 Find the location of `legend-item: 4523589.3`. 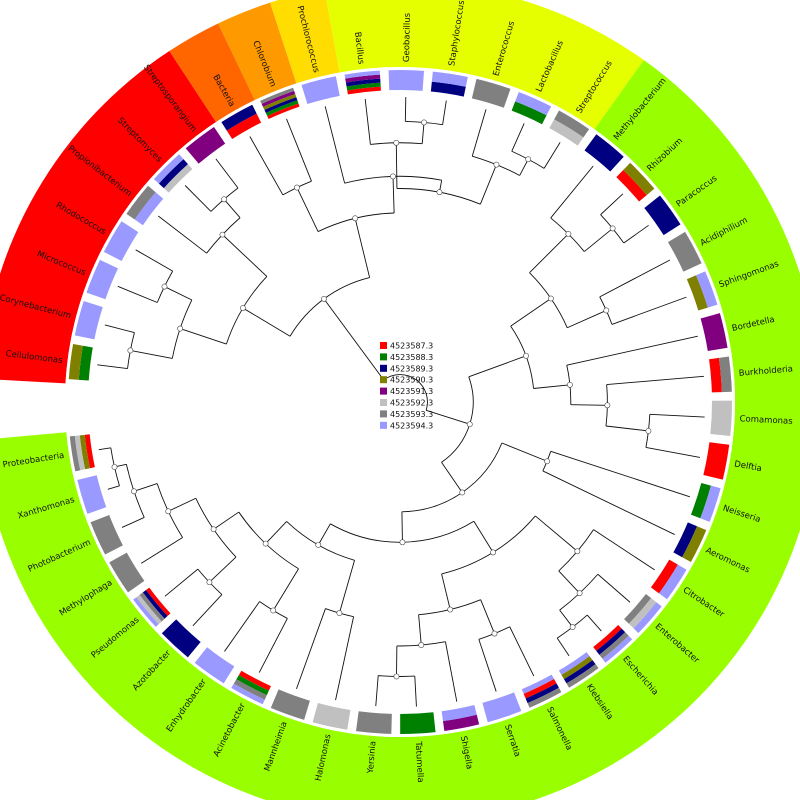

legend-item: 4523589.3 is located at coordinates (406, 368).